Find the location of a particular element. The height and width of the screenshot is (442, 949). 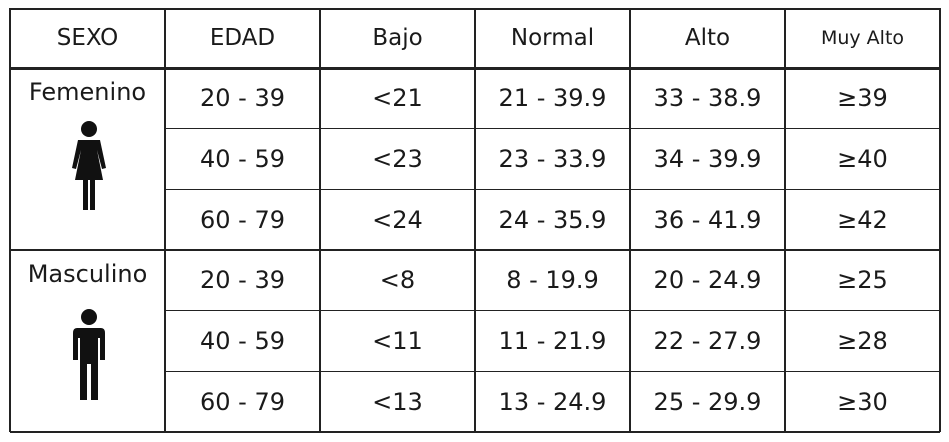

table-cell: 22 - 27.9 is located at coordinates (707, 341).